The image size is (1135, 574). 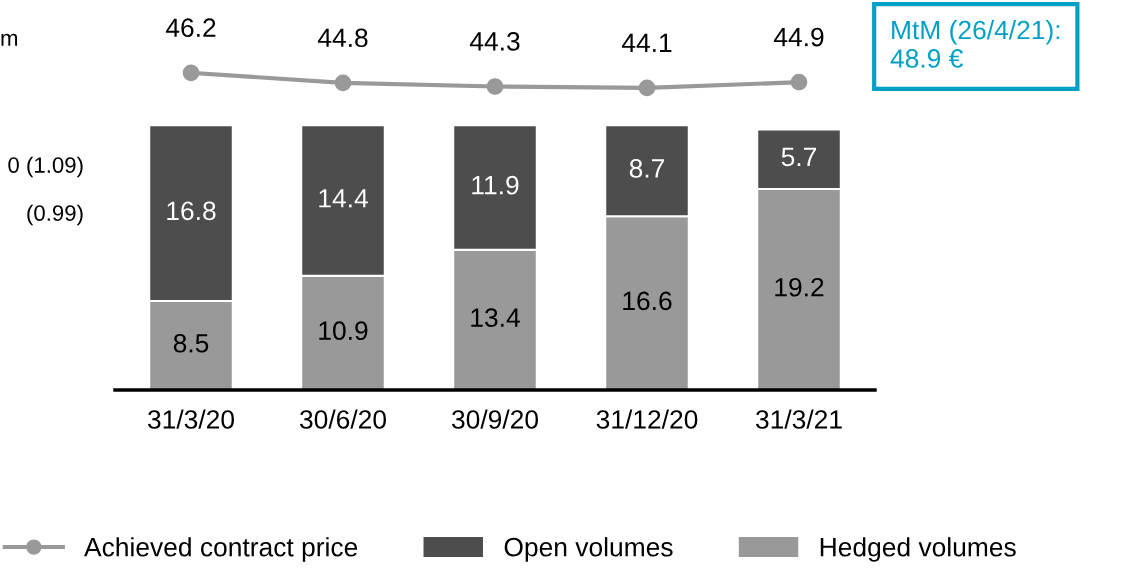 What do you see at coordinates (918, 549) in the screenshot?
I see `legend-label: Hedged volumes` at bounding box center [918, 549].